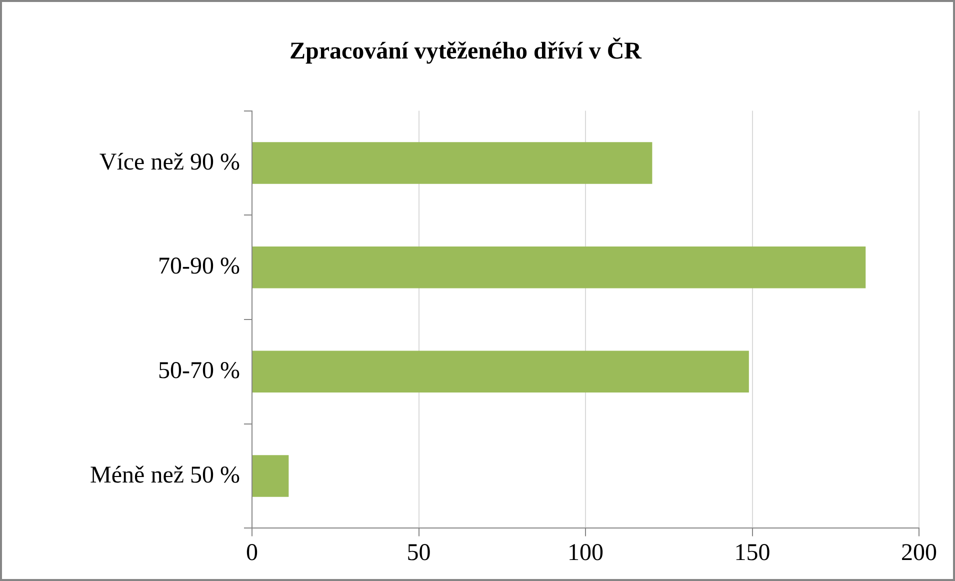 Image resolution: width=955 pixels, height=581 pixels. Describe the element at coordinates (169, 162) in the screenshot. I see `y-tick-label: Více než 90 %` at that location.